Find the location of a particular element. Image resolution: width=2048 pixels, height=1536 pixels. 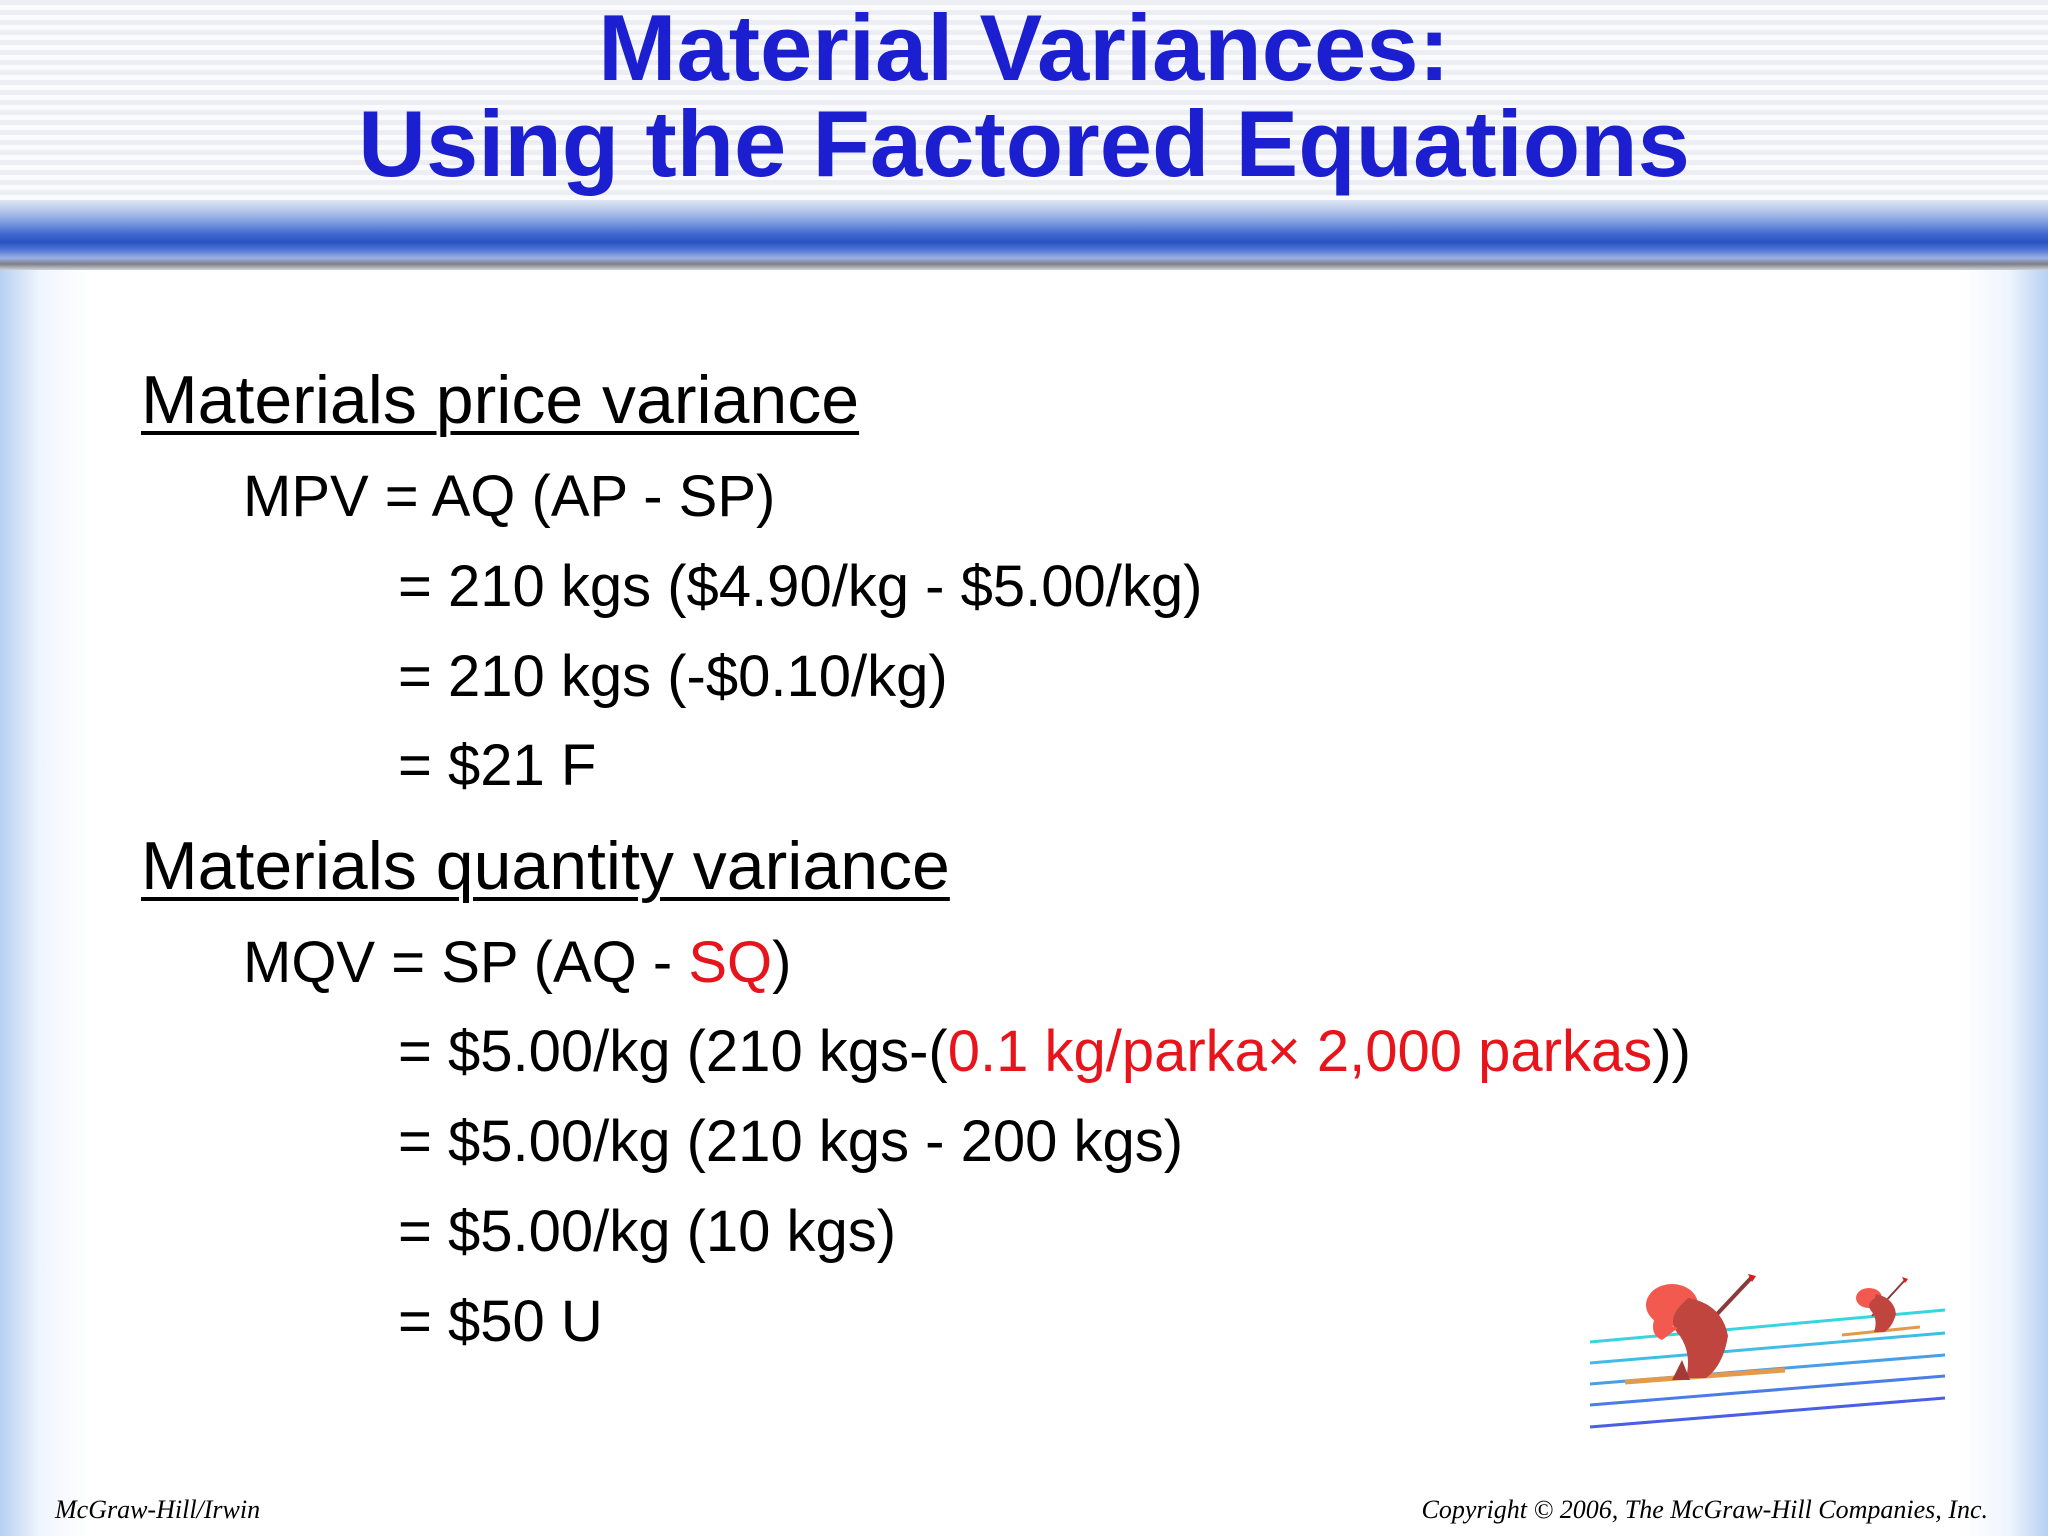

mpv-step-1: = 210 kgs ($4.90/kg - $5.00/kg) is located at coordinates (800, 586).